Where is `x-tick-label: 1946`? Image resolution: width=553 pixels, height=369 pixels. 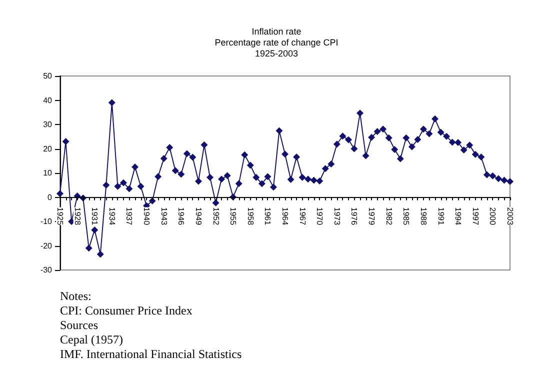
x-tick-label: 1946 is located at coordinates (181, 216).